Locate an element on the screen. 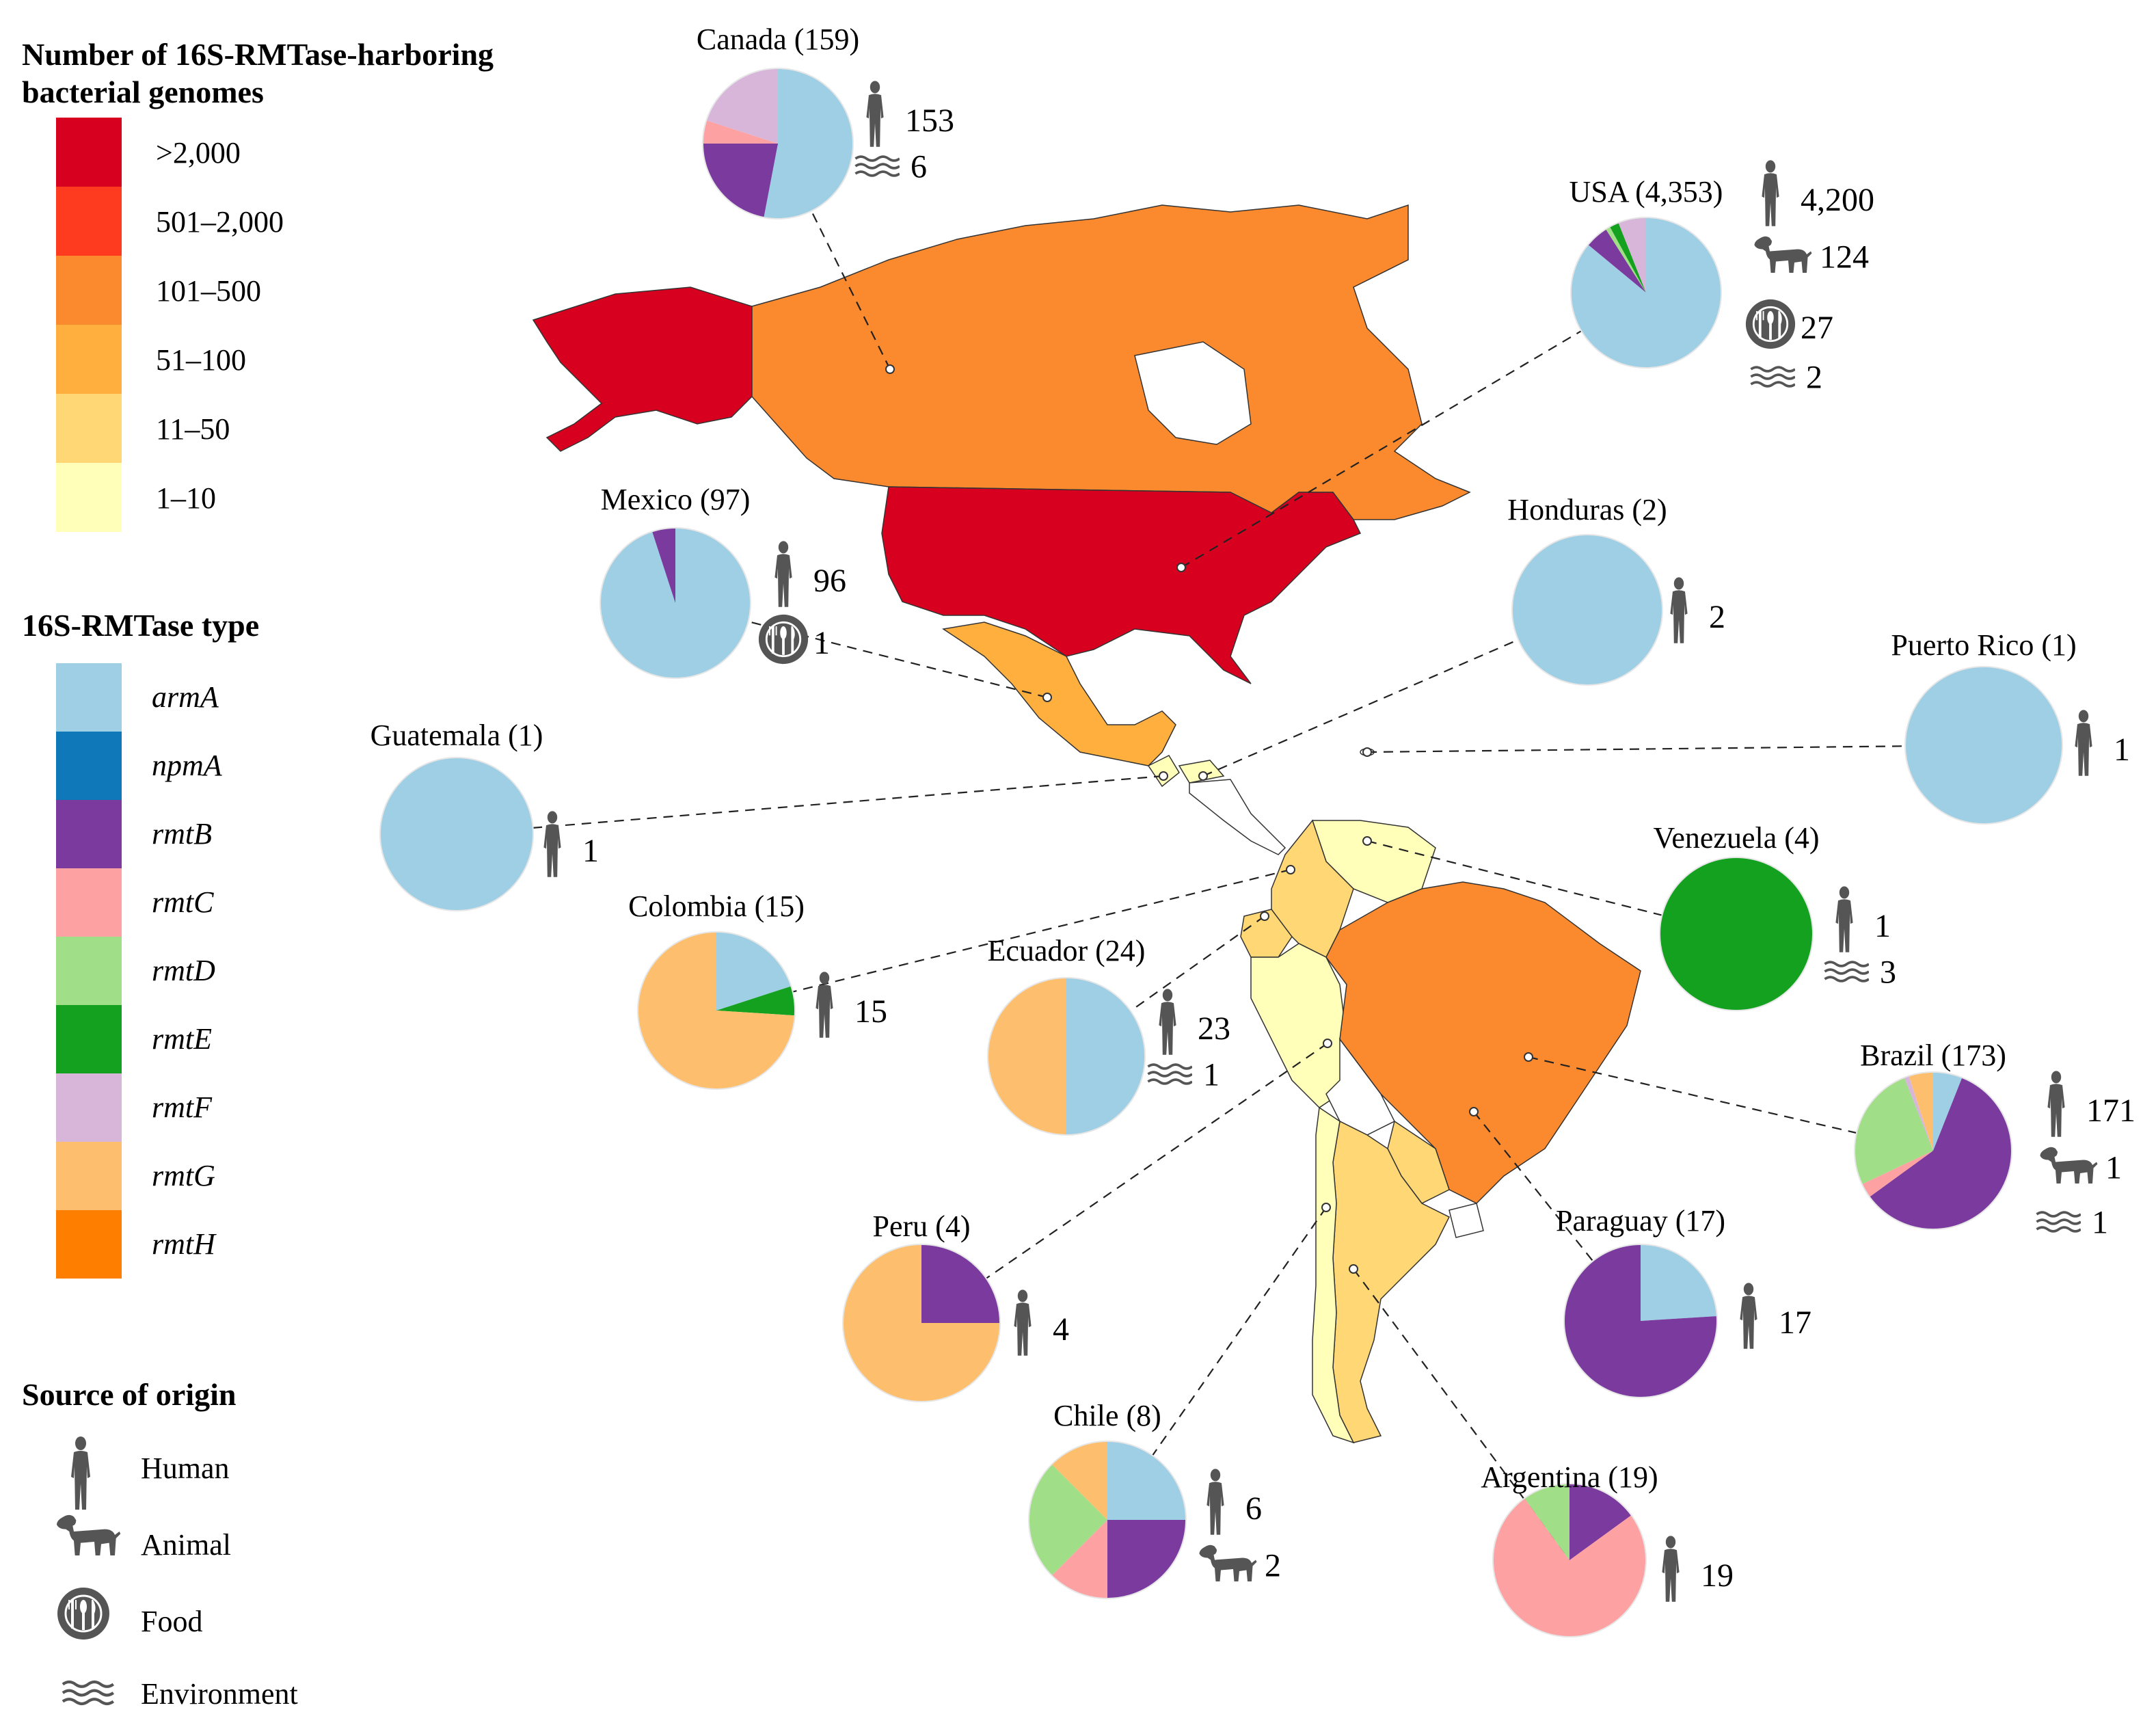 The image size is (2156, 1725). source-count-animal: 2 is located at coordinates (1273, 1566).